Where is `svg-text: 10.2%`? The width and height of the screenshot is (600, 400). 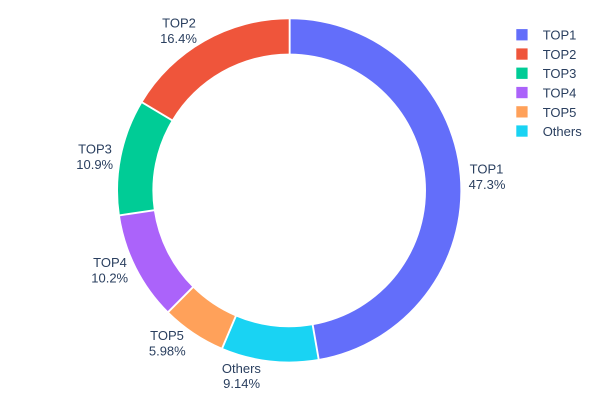 svg-text: 10.2% is located at coordinates (109, 278).